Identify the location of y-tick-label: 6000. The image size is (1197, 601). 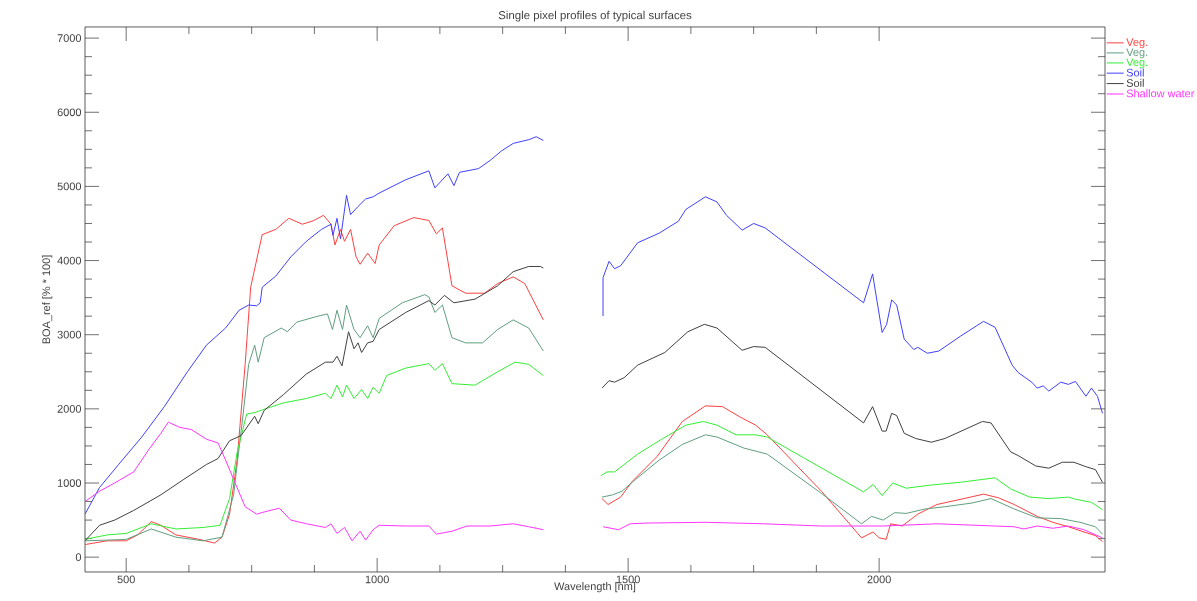
(69, 112).